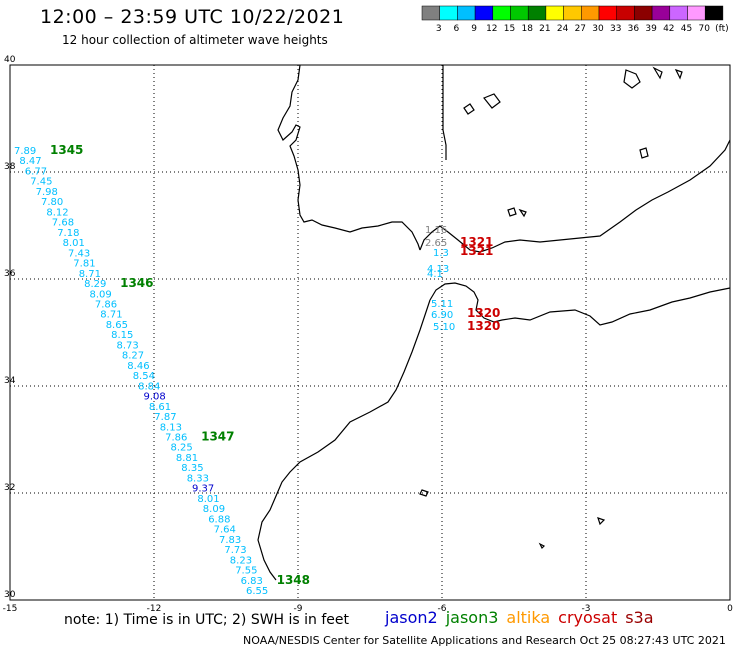 Image resolution: width=740 pixels, height=650 pixels. What do you see at coordinates (10, 381) in the screenshot?
I see `lat-tick-label: 34` at bounding box center [10, 381].